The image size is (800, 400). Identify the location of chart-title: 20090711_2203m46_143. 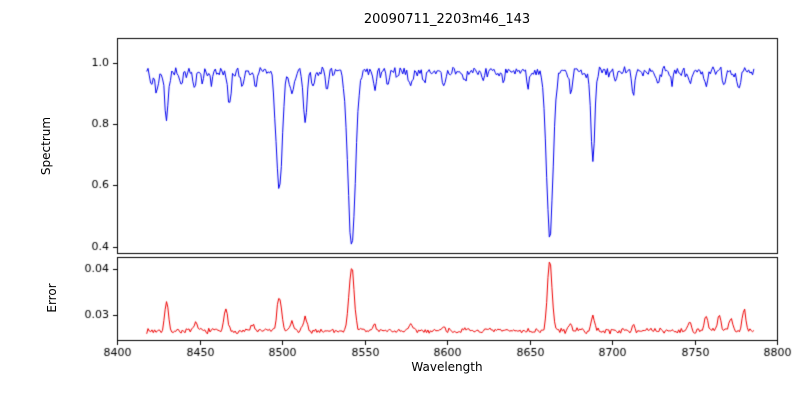
(447, 19).